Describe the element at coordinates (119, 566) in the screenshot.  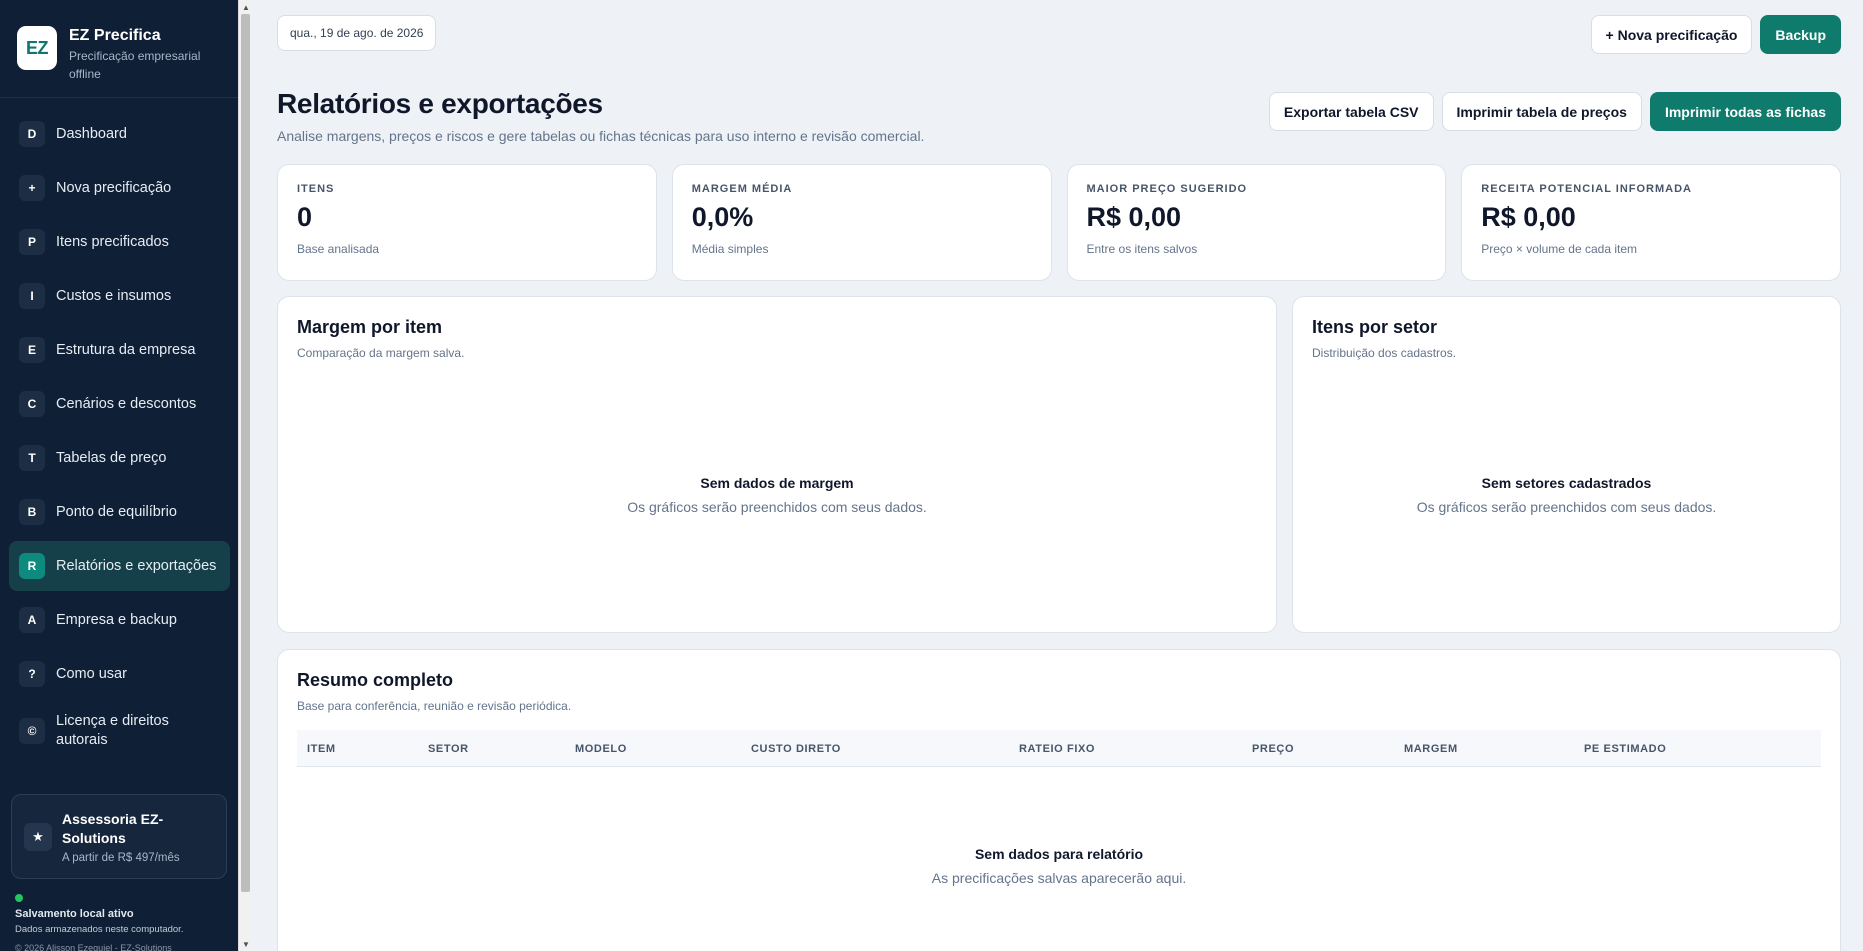
I see `sidebar-item-relatorios: R Relatórios e exportações` at that location.